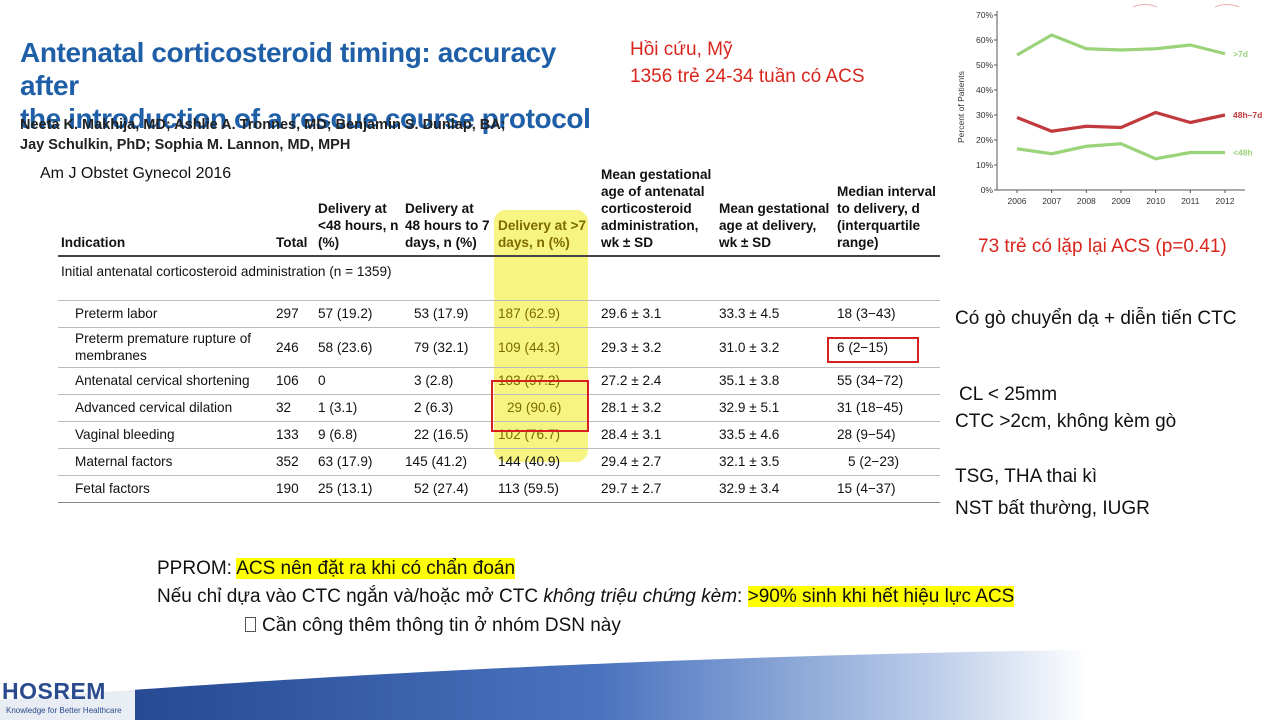 The image size is (1280, 720). I want to click on arrow-glyph, so click(250, 624).